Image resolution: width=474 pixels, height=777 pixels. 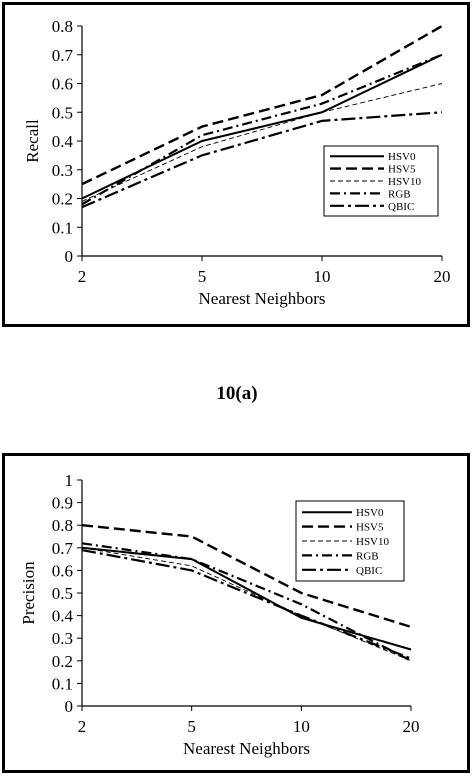 I want to click on recall-y-tick-label: 0.4, so click(x=63, y=141).